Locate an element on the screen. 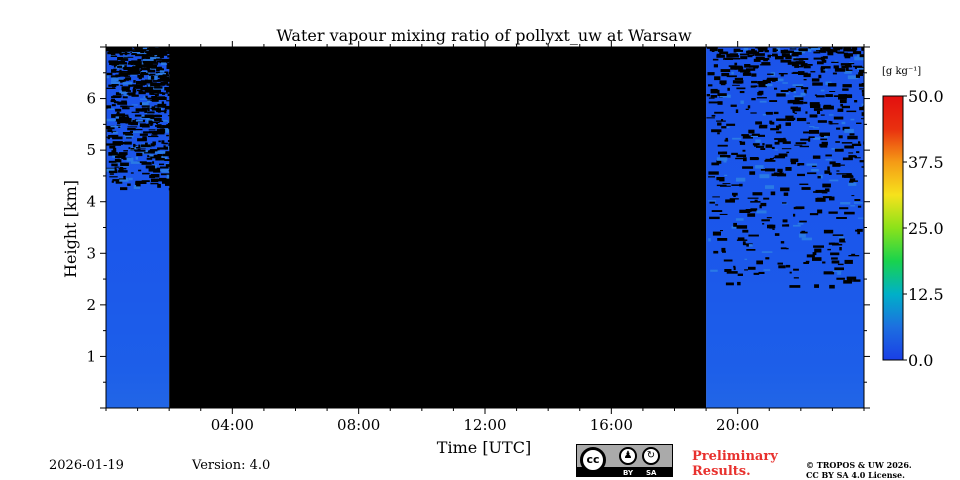 The width and height of the screenshot is (960, 480). x-tick-label: 08:00 is located at coordinates (358, 425).